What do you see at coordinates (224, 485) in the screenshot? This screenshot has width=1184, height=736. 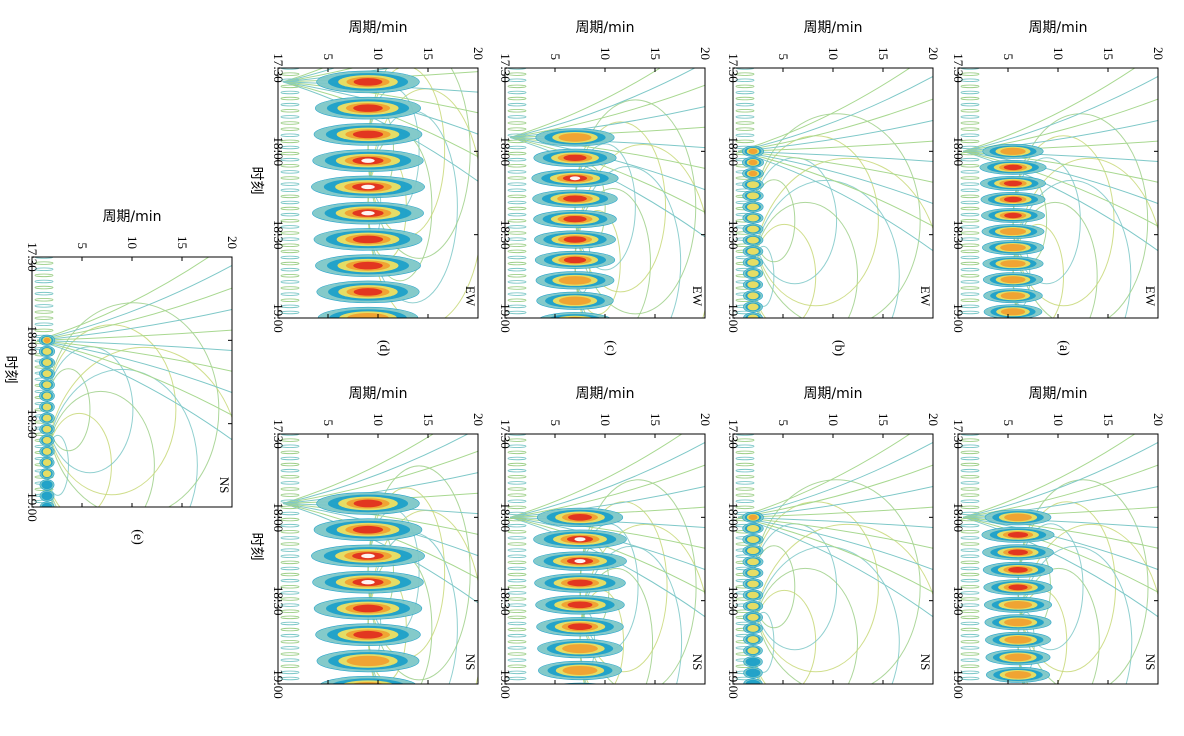 I see `component-label: NS` at bounding box center [224, 485].